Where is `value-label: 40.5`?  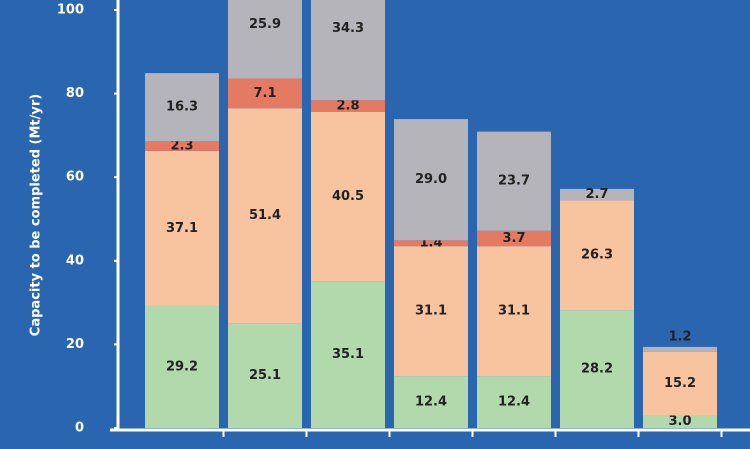 value-label: 40.5 is located at coordinates (348, 196).